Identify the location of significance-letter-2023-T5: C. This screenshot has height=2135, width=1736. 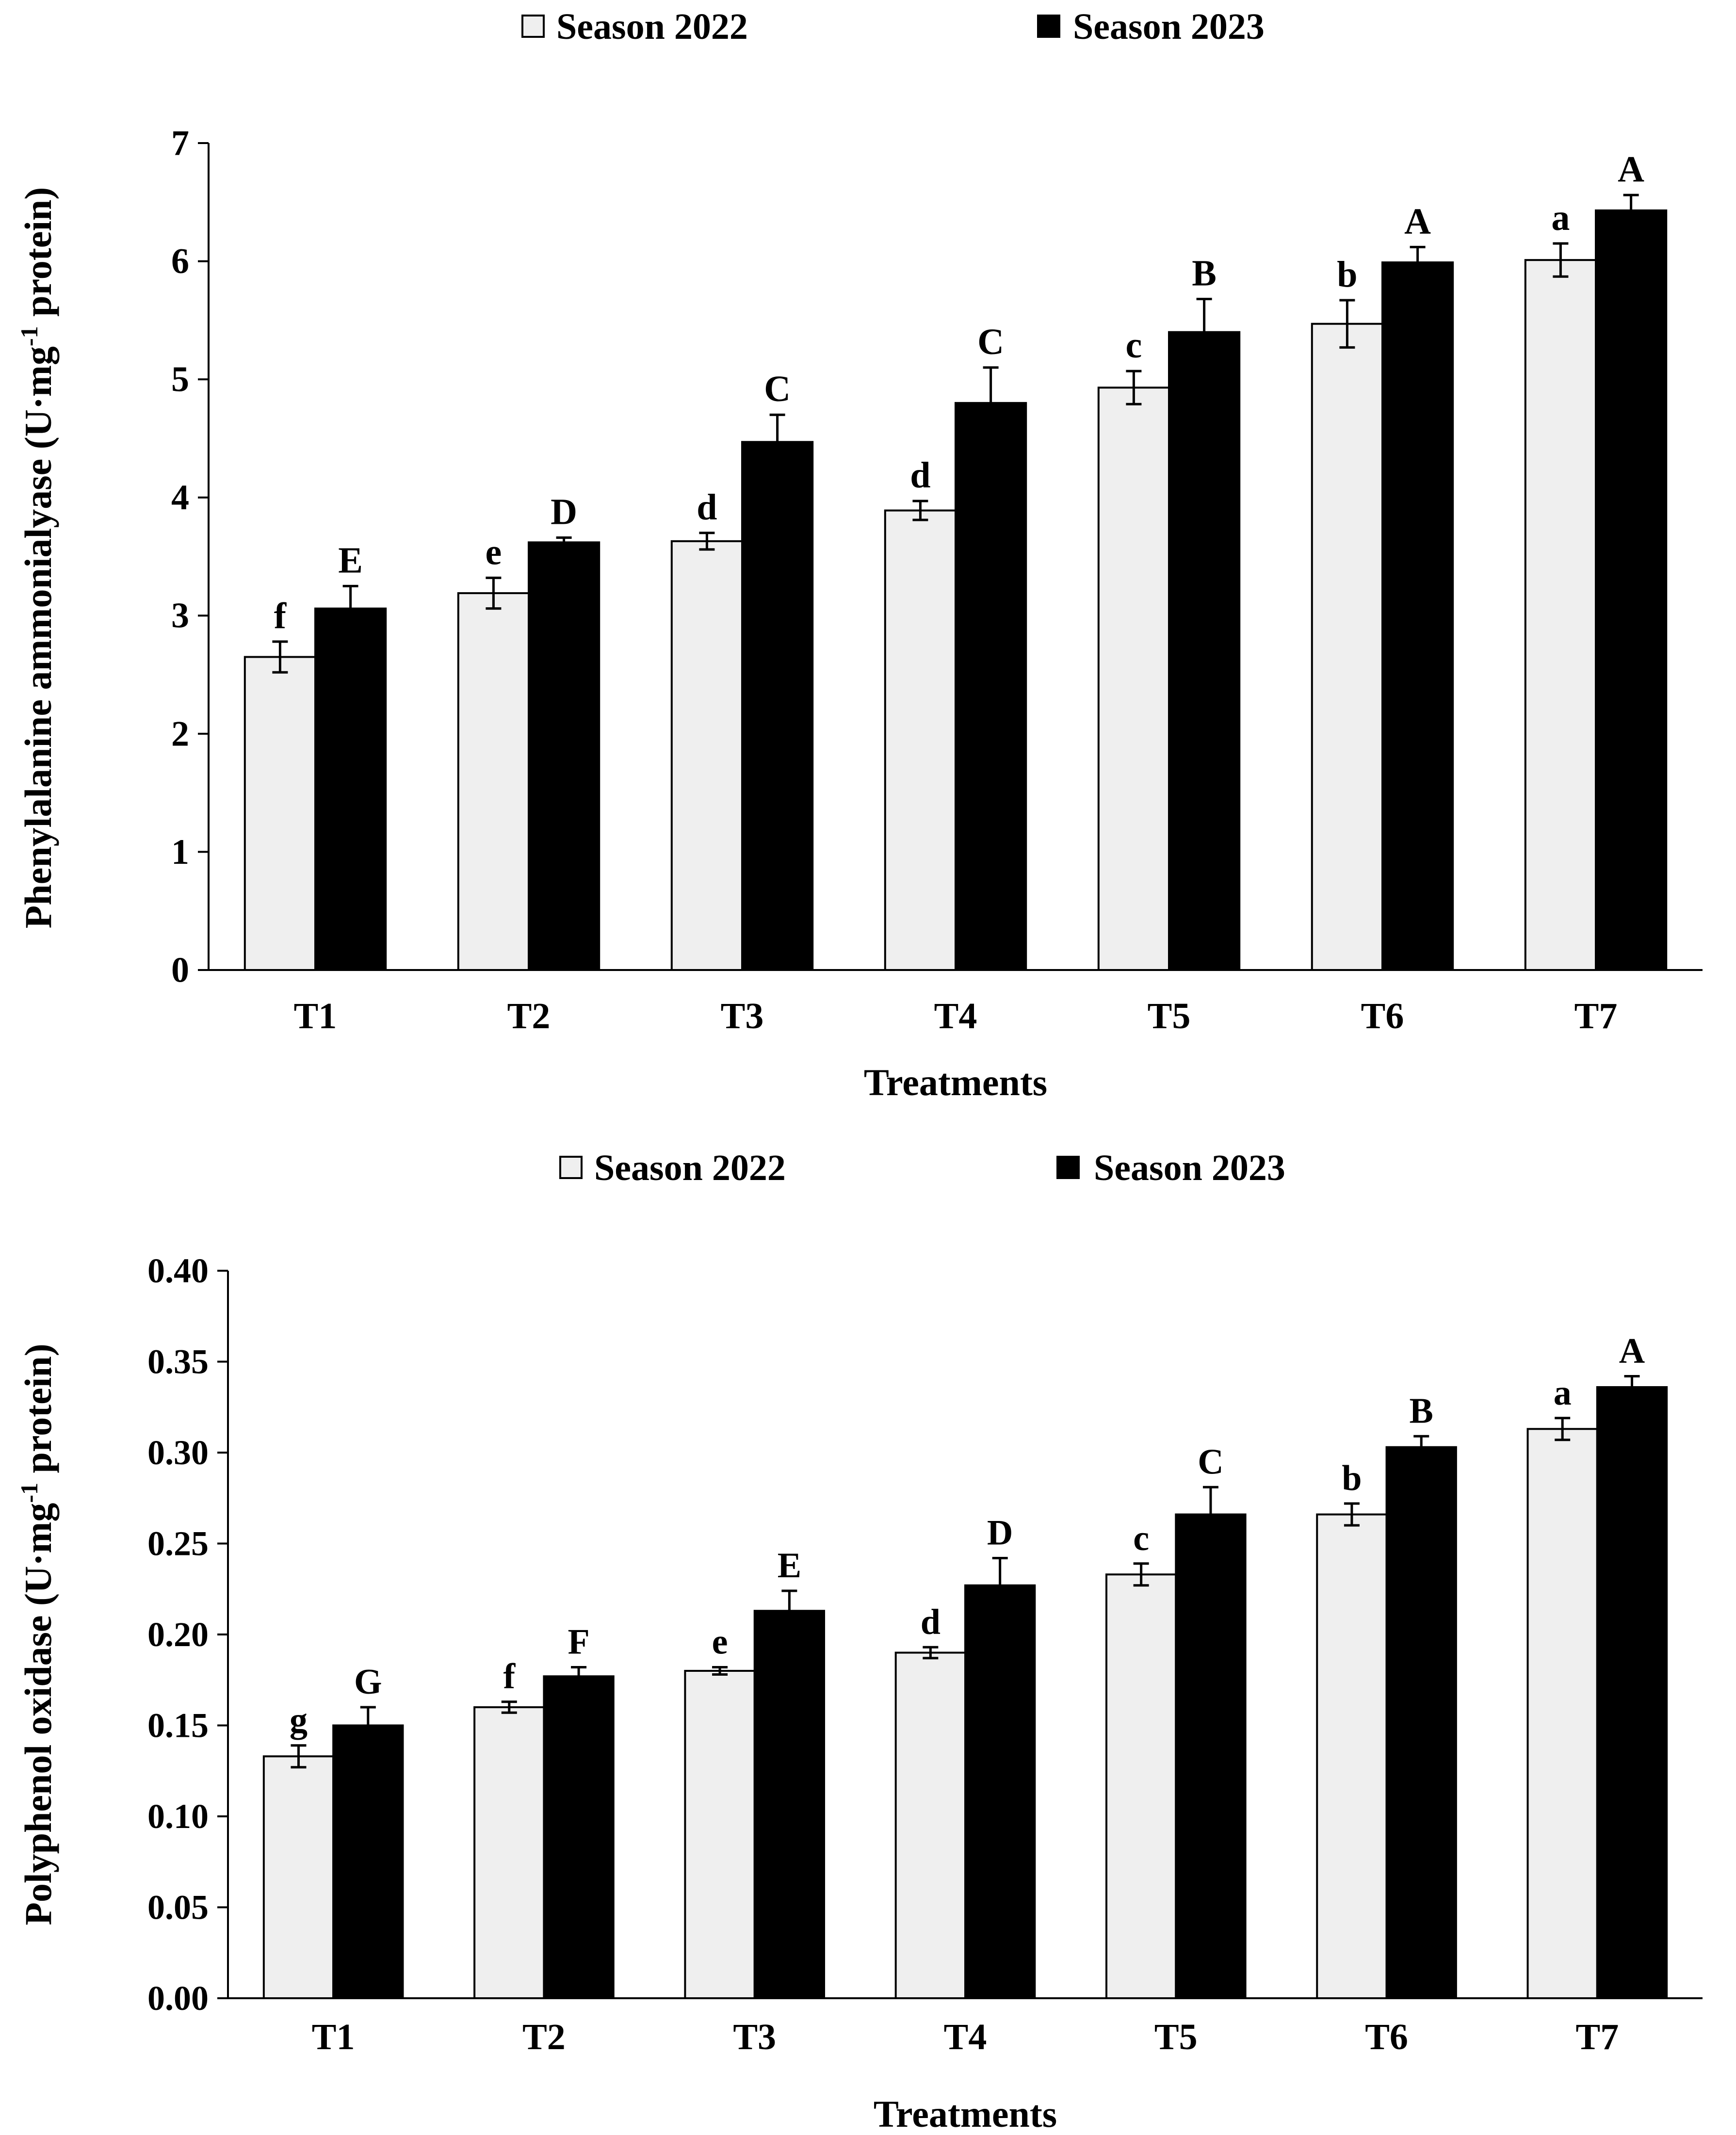
(1210, 1462).